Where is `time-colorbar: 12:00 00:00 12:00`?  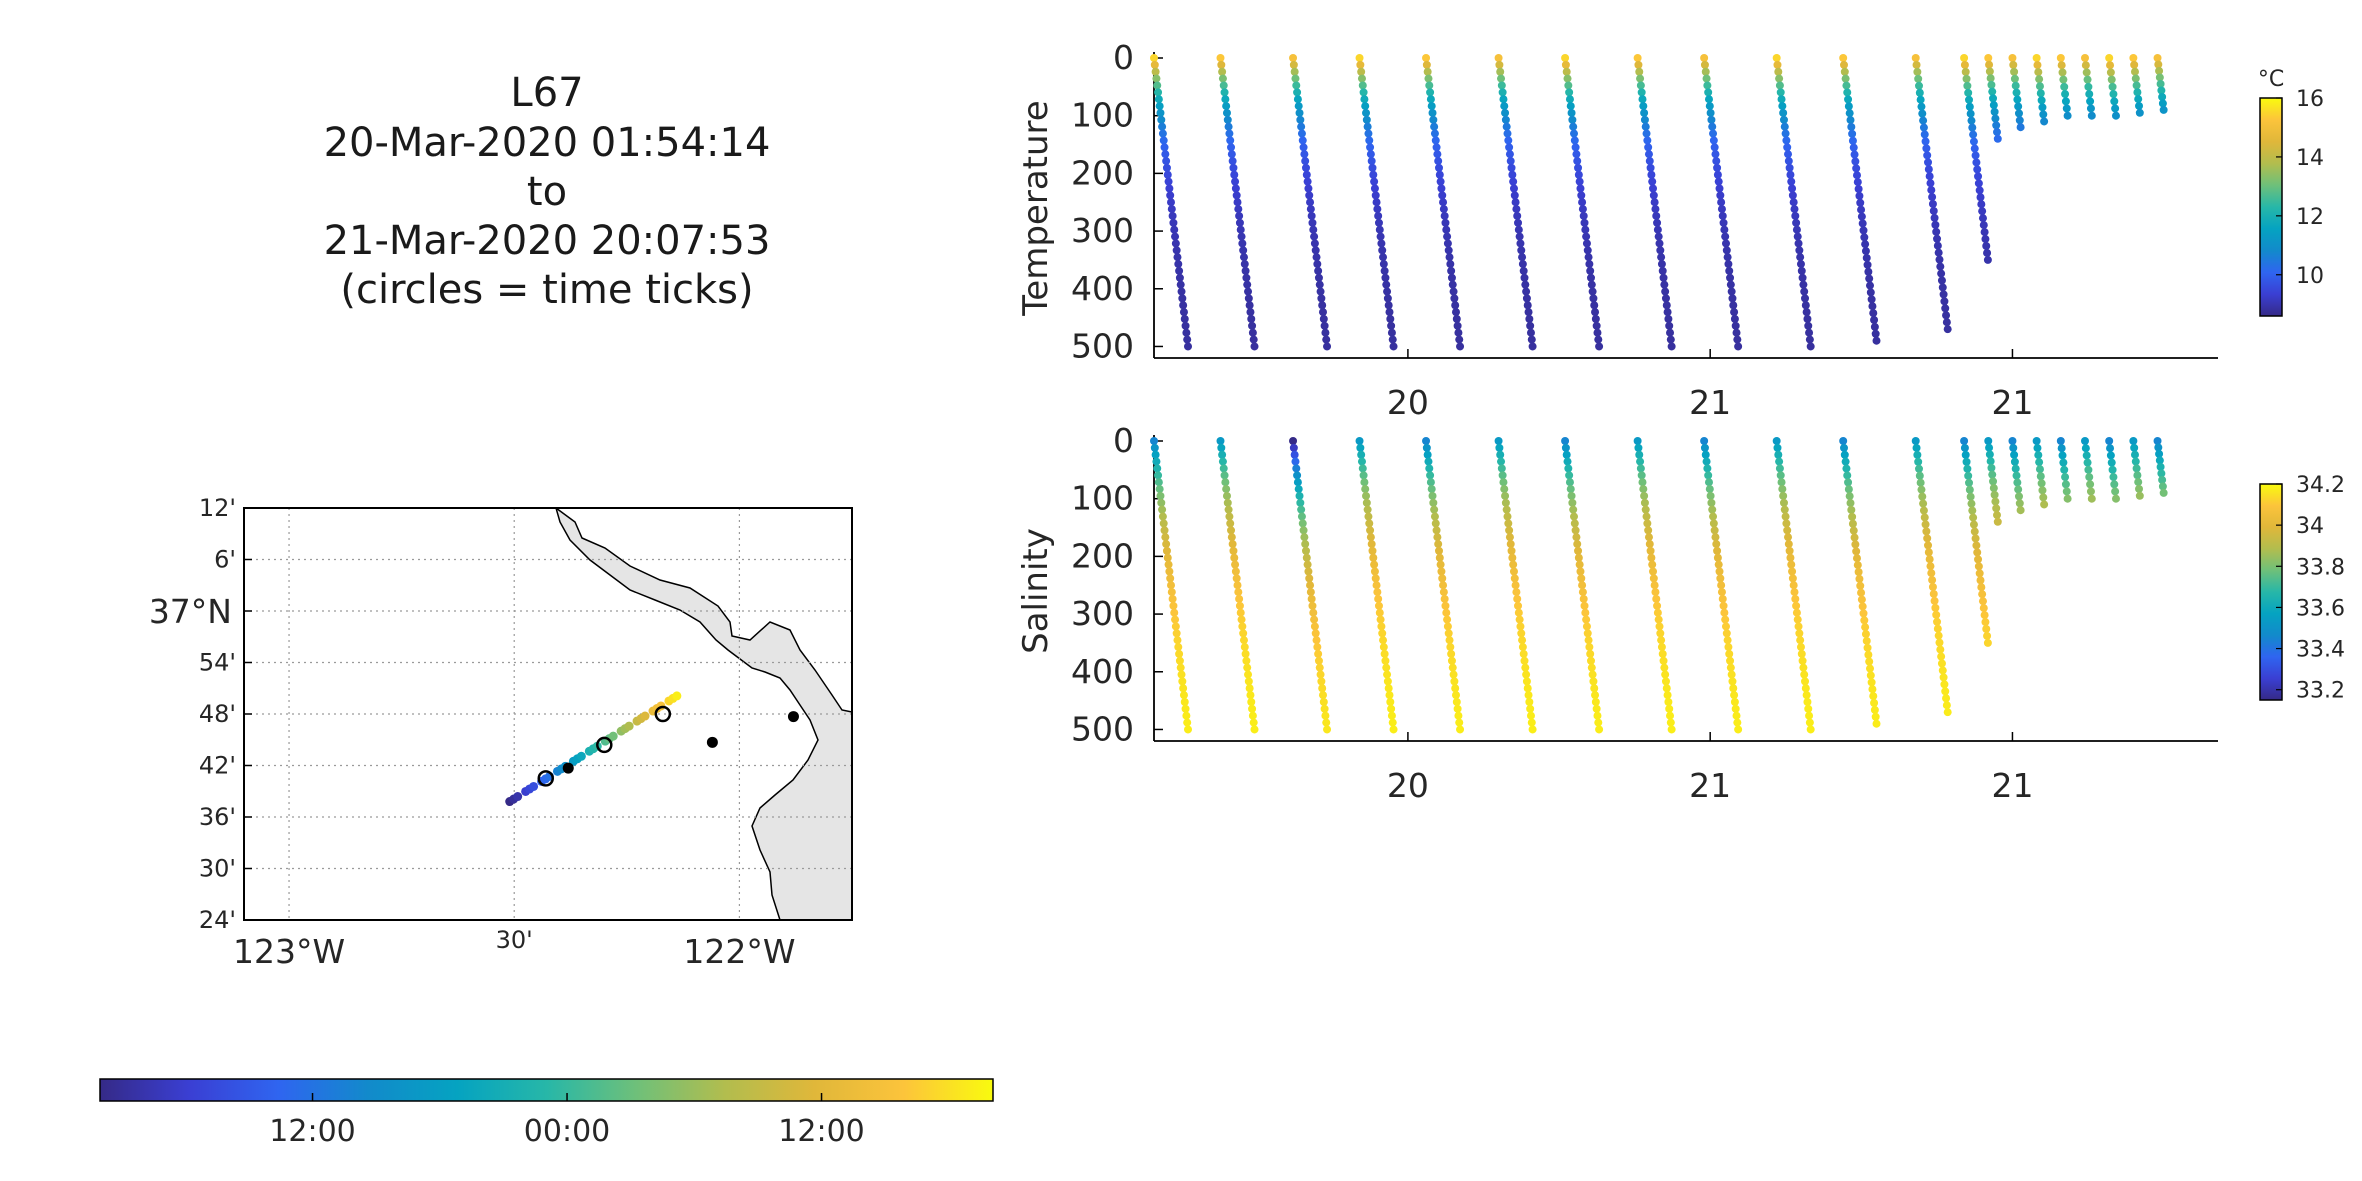
time-colorbar: 12:00 00:00 12:00 is located at coordinates (546, 1113).